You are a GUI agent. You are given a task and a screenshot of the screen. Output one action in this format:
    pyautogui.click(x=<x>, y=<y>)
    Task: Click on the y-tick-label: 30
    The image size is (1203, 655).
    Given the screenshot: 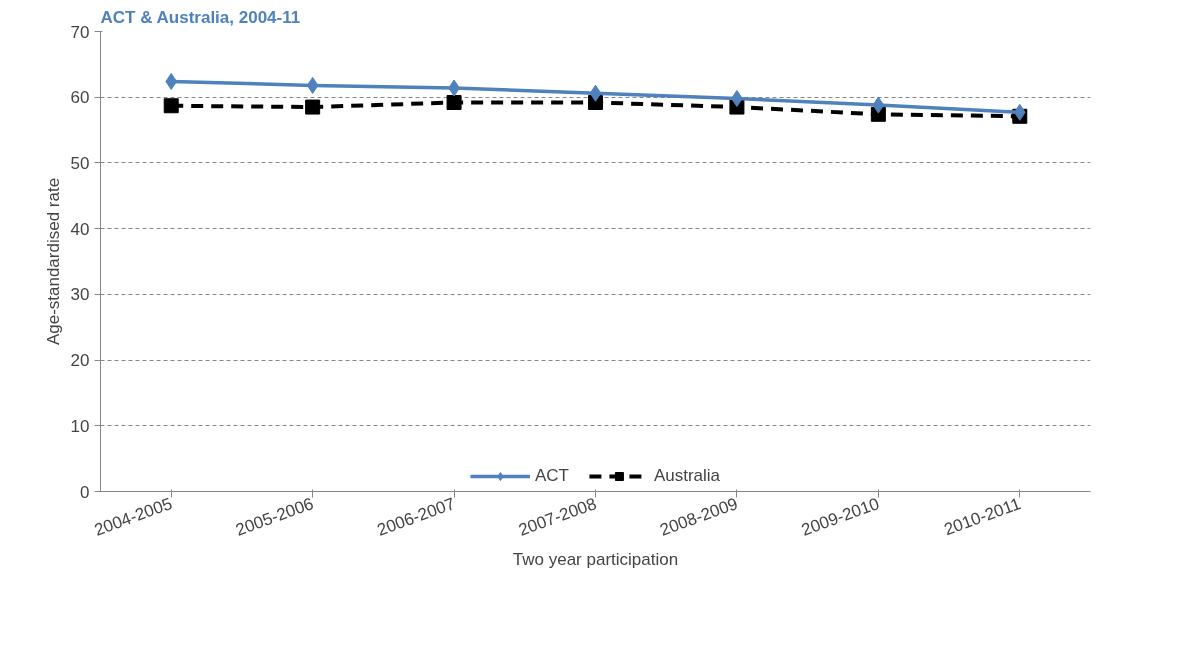 What is the action you would take?
    pyautogui.click(x=80, y=295)
    